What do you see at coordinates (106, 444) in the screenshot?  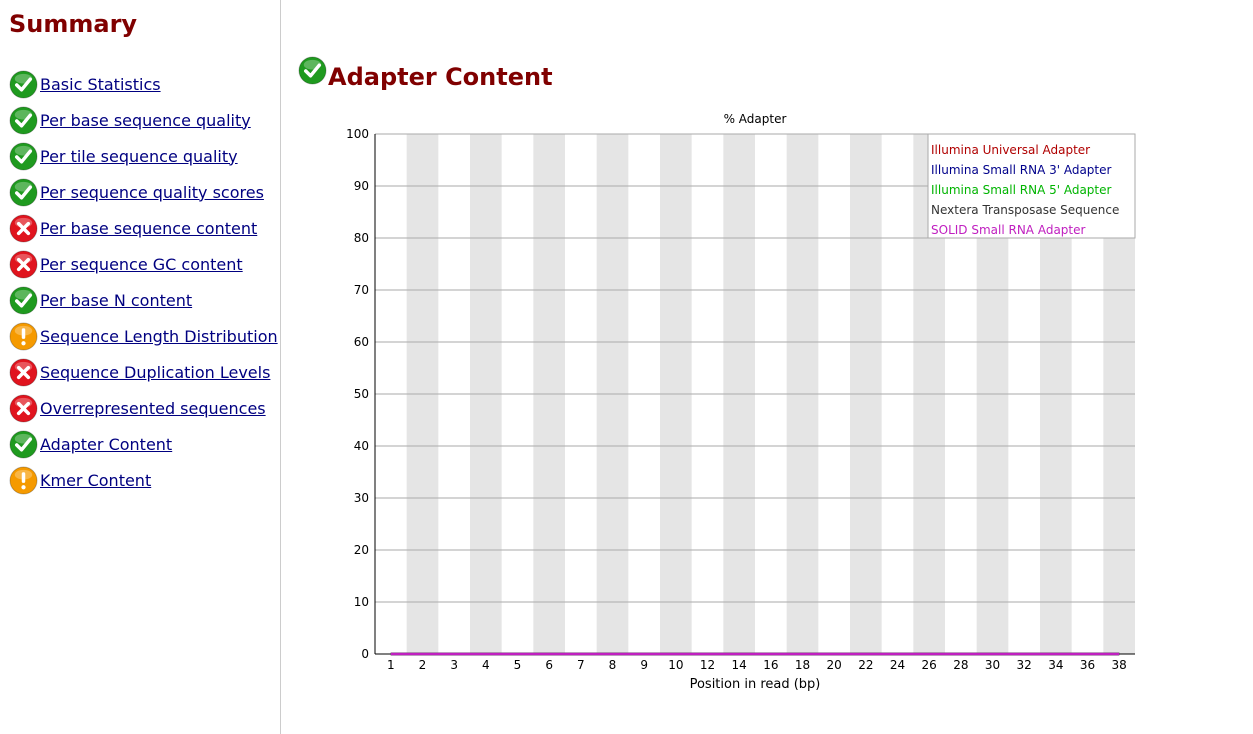 I see `module-link: Adapter Content` at bounding box center [106, 444].